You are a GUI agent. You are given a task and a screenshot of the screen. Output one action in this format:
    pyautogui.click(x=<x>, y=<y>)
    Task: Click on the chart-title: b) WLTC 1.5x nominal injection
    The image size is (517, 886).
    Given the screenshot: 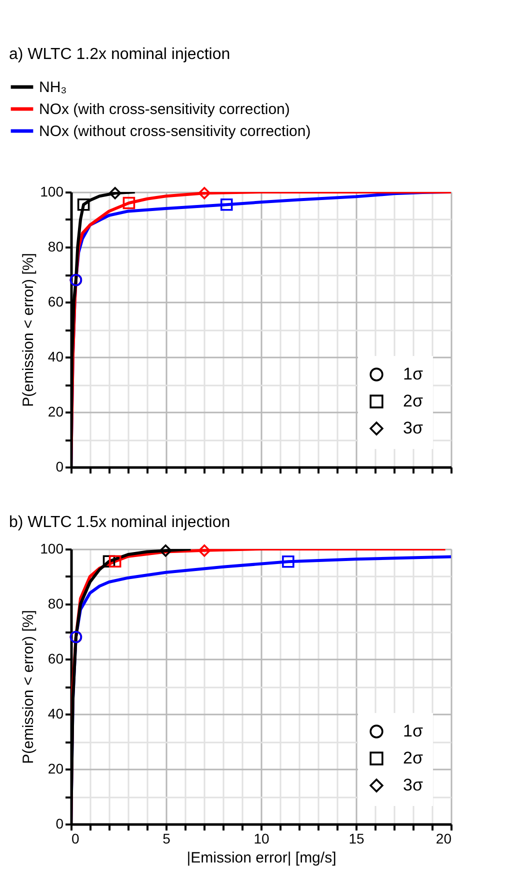 What is the action you would take?
    pyautogui.click(x=119, y=522)
    